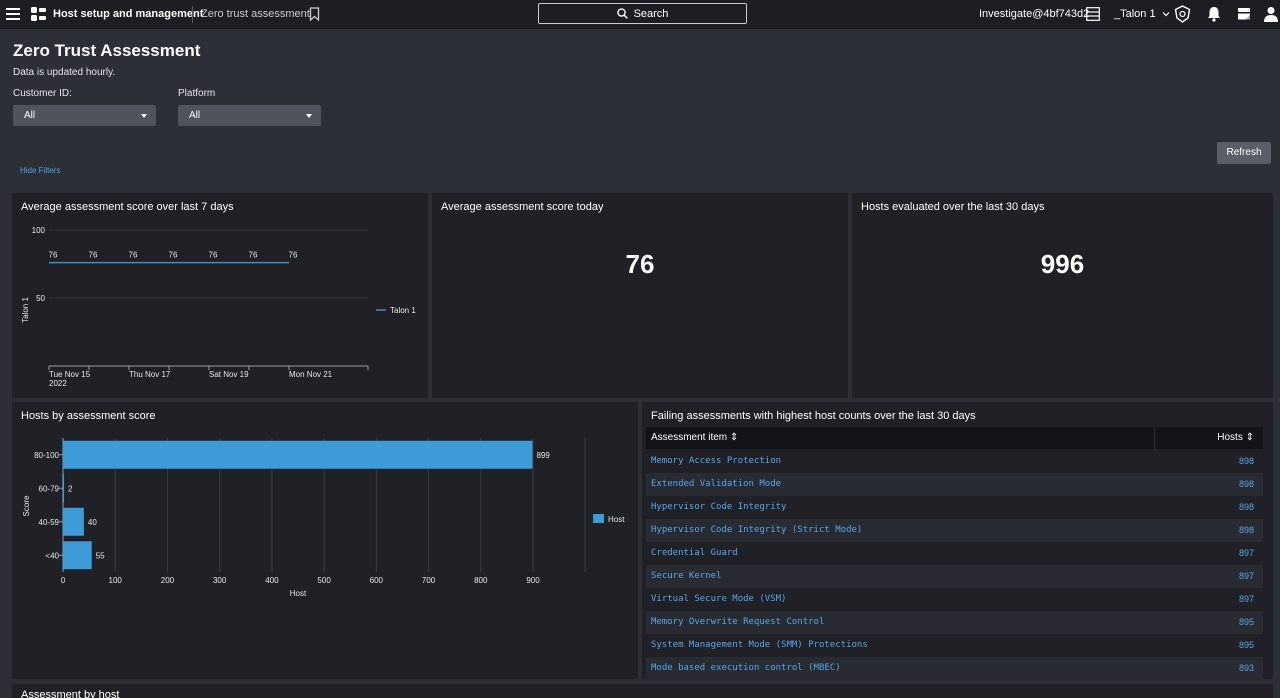 This screenshot has height=698, width=1280. I want to click on y-tick-label: 60-79, so click(49, 488).